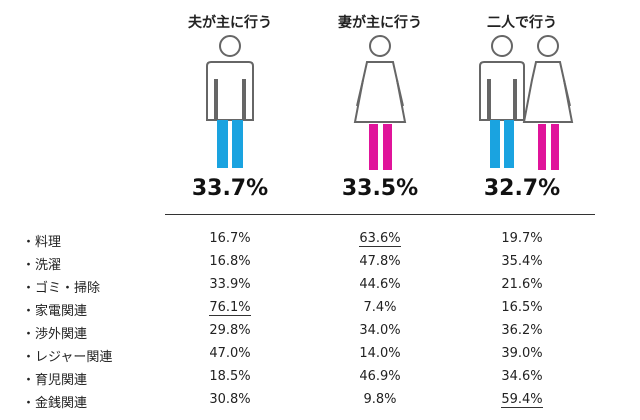 The width and height of the screenshot is (640, 420). Describe the element at coordinates (230, 101) in the screenshot. I see `man-icon` at that location.